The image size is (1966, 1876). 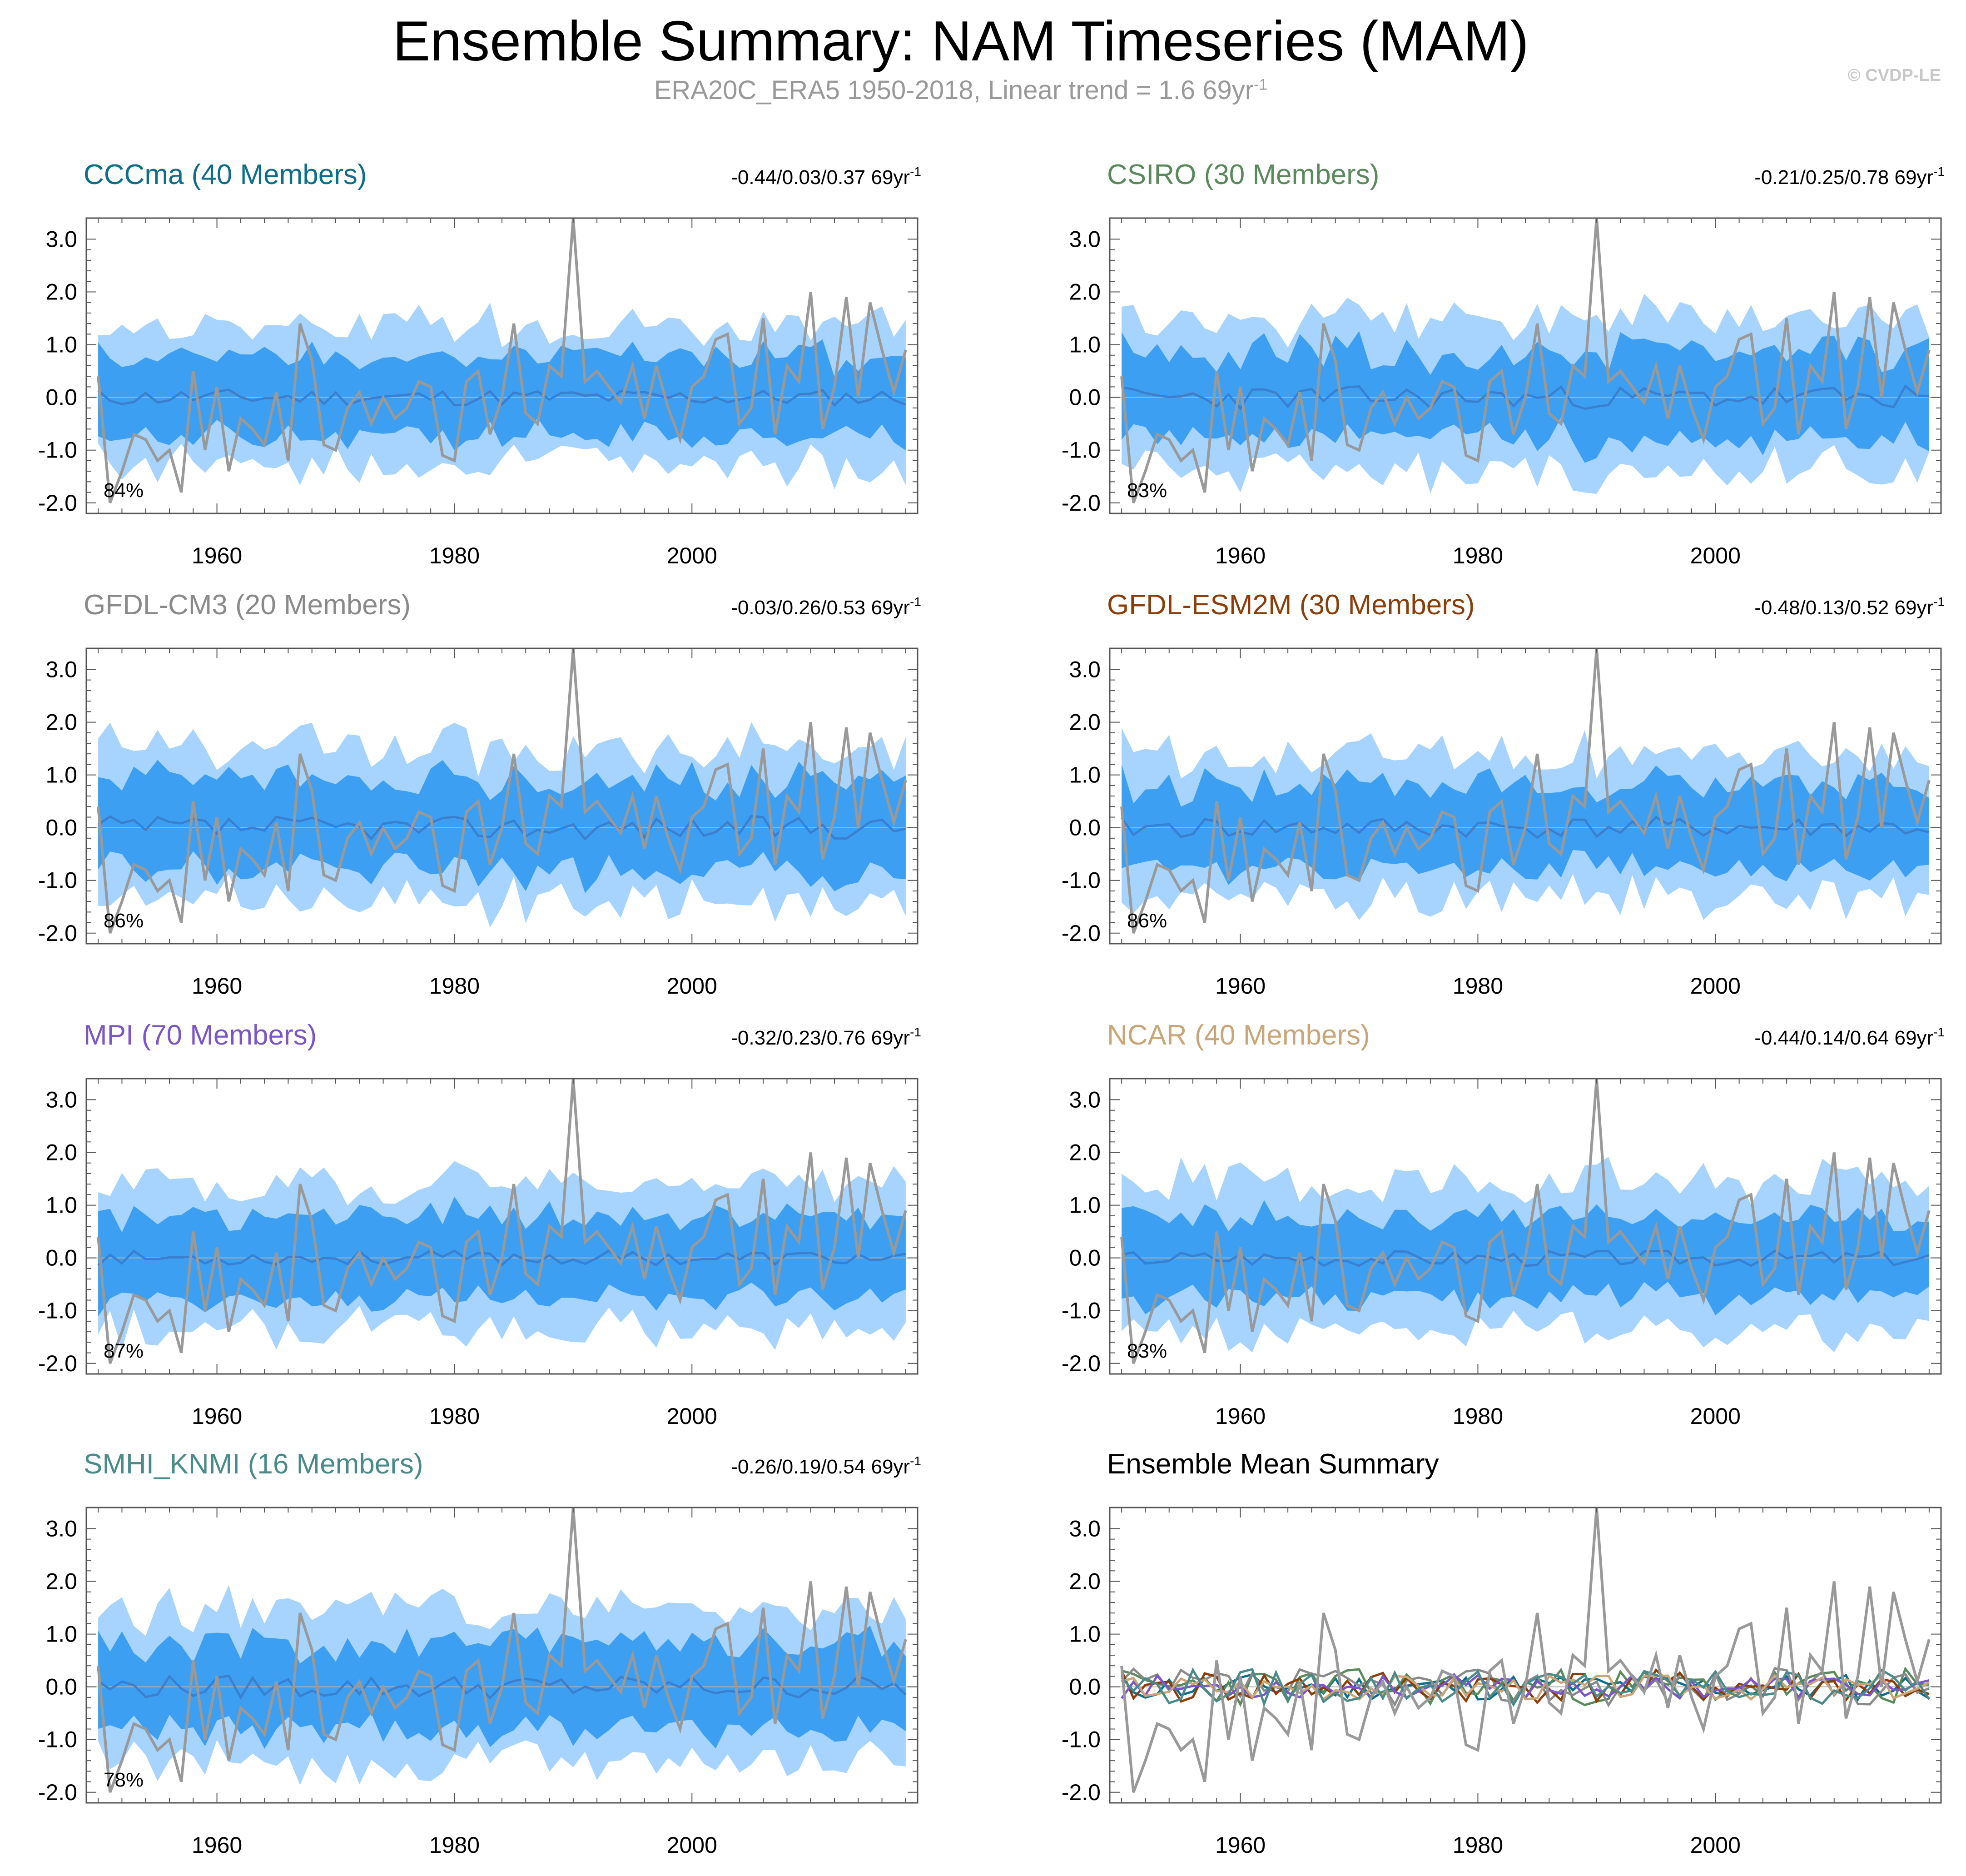 What do you see at coordinates (247, 605) in the screenshot?
I see `panel-title: GFDL-CM3 (20 Members)` at bounding box center [247, 605].